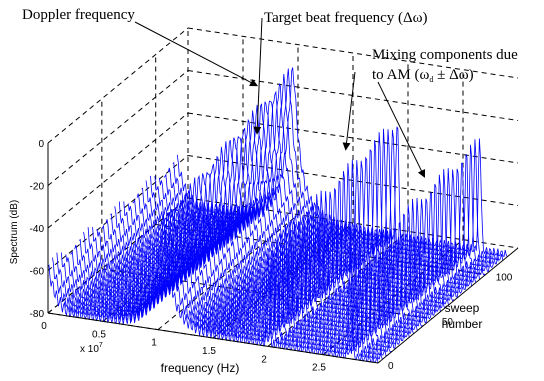 This screenshot has height=381, width=544. Describe the element at coordinates (37, 187) in the screenshot. I see `y-tick-label-3: -20` at that location.